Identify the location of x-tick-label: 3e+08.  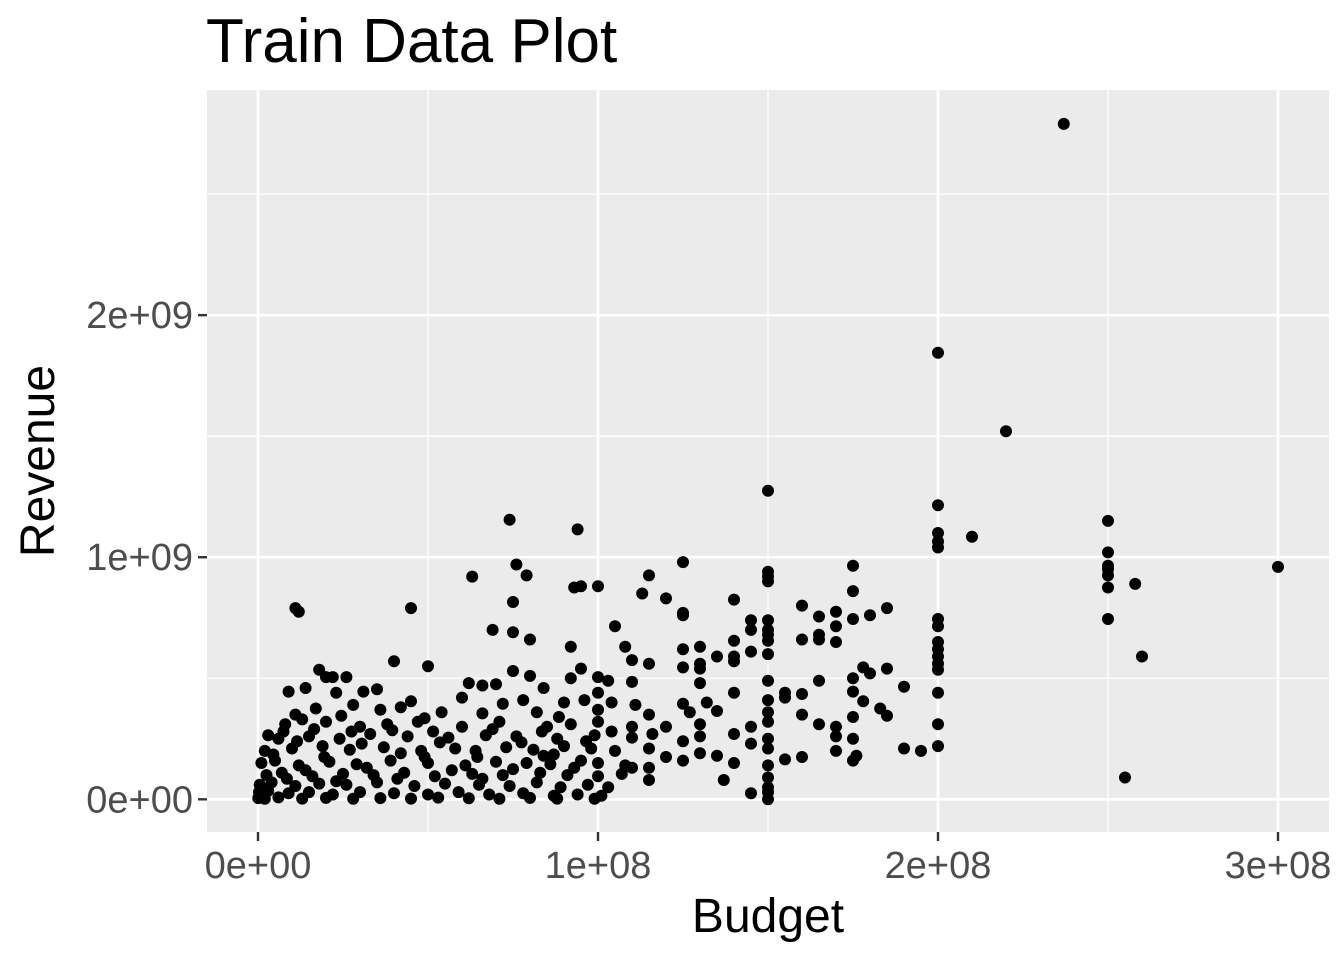
(1278, 866).